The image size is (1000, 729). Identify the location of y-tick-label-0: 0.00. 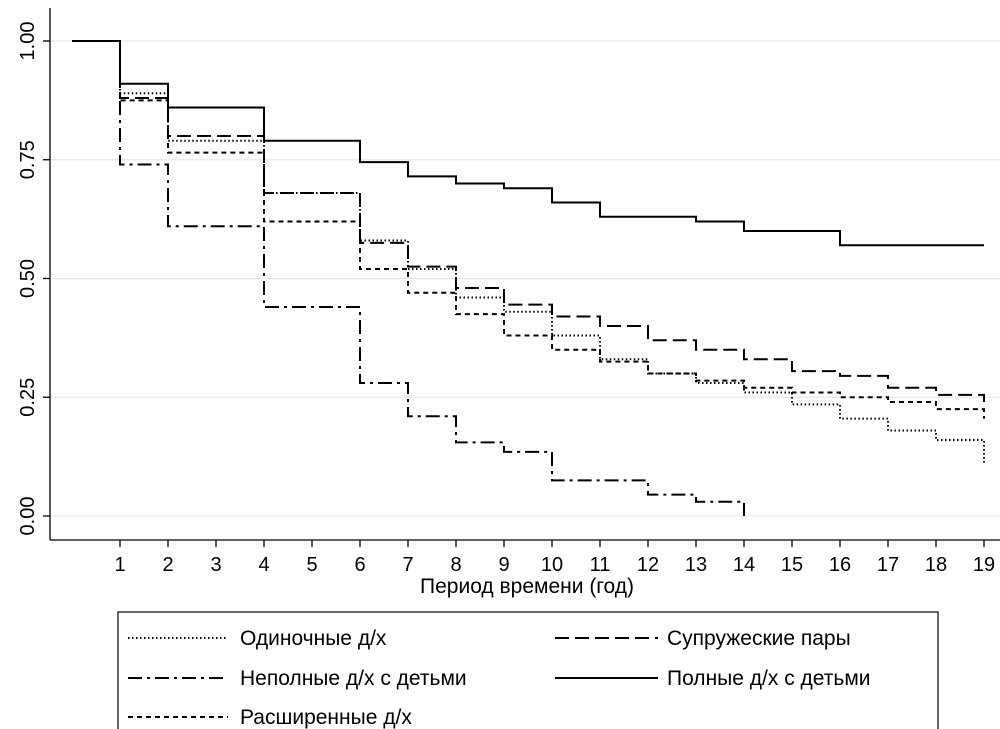
(28, 516).